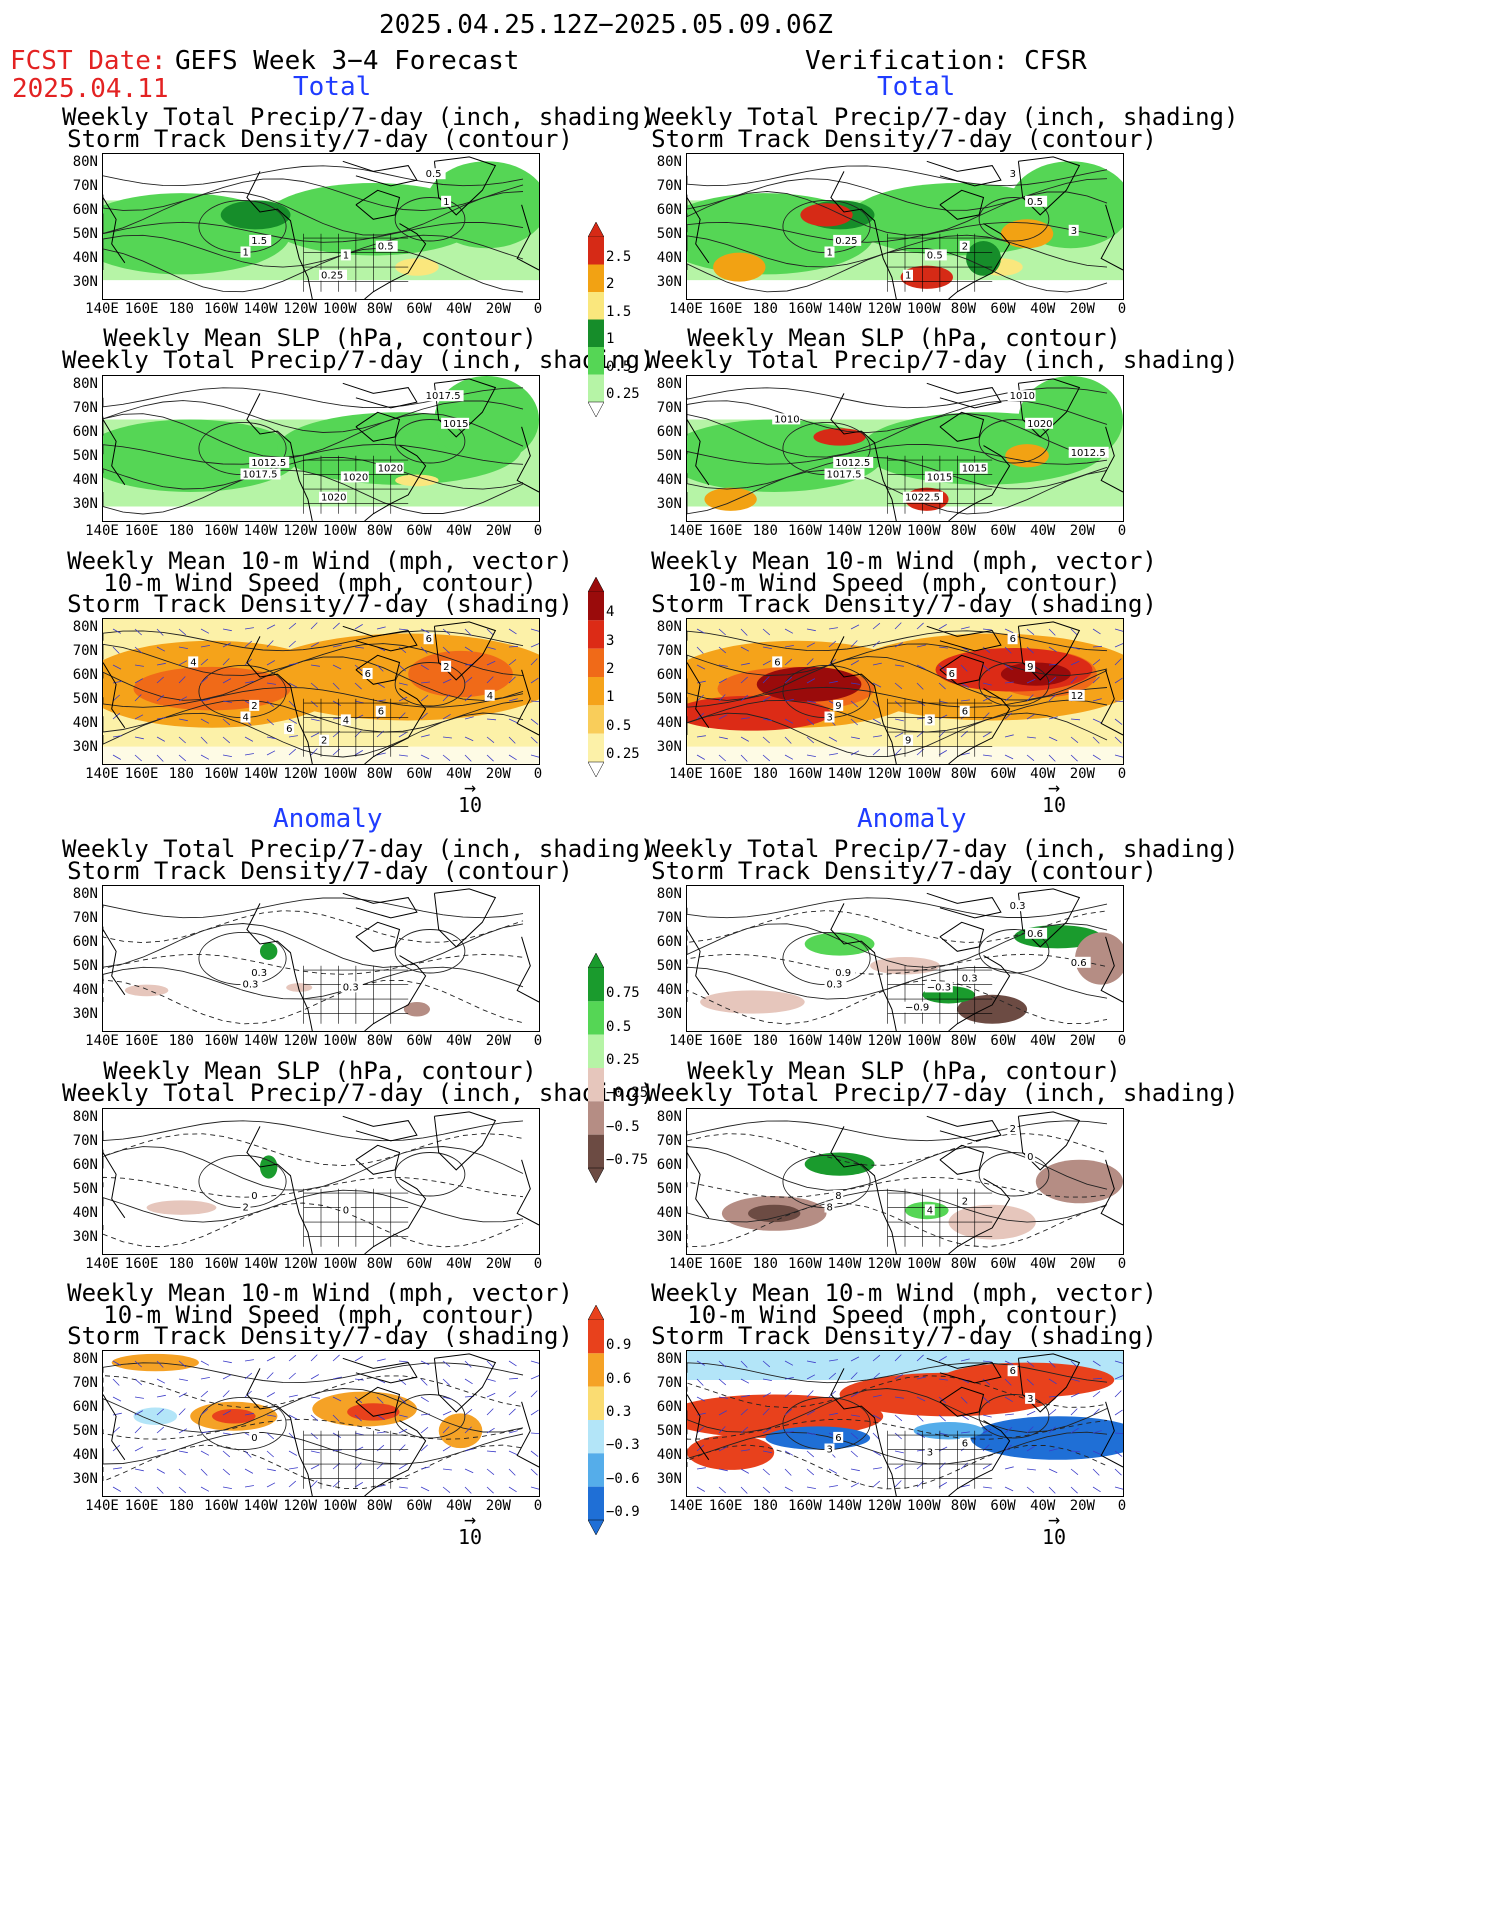 This screenshot has height=1925, width=1487. Describe the element at coordinates (939, 987) in the screenshot. I see `contour-value-label: −0.3` at that location.